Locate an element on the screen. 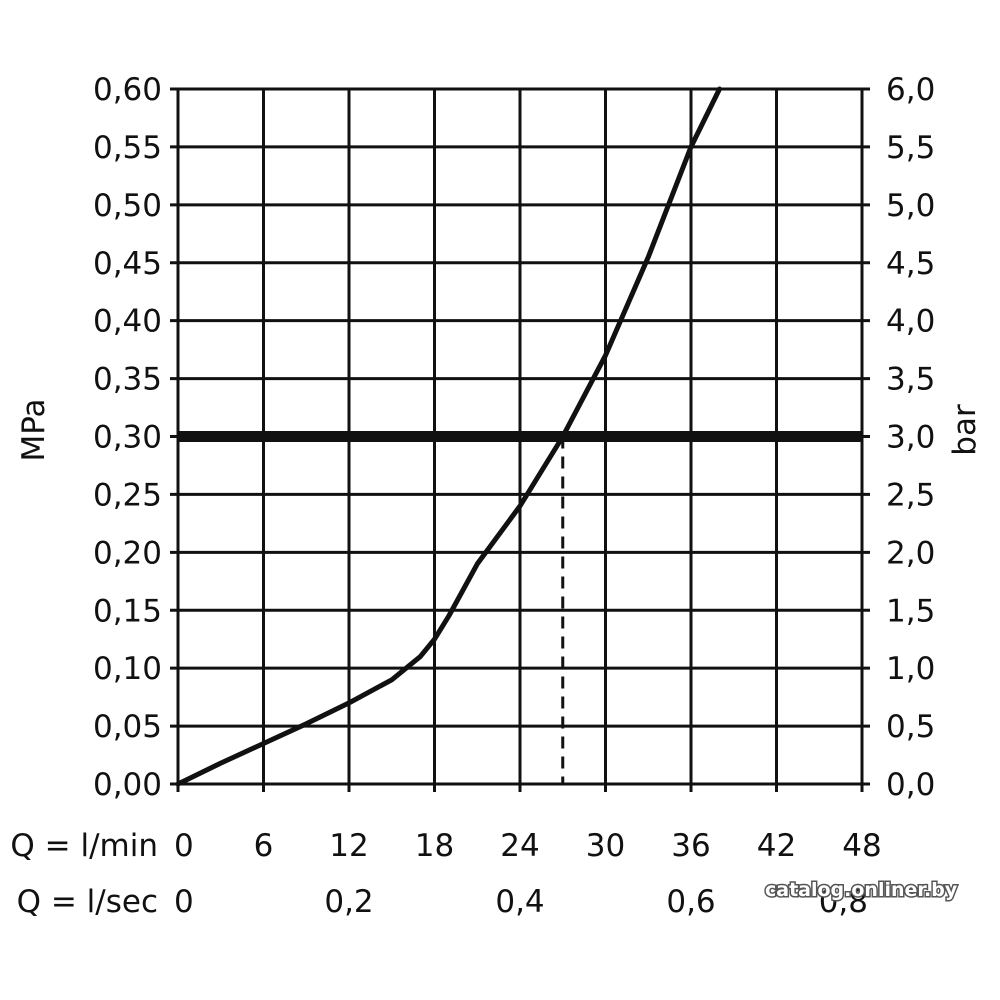  x-axis-lsec-ticks: 0 0,2 0,4 0,6 0,8 is located at coordinates (521, 902).